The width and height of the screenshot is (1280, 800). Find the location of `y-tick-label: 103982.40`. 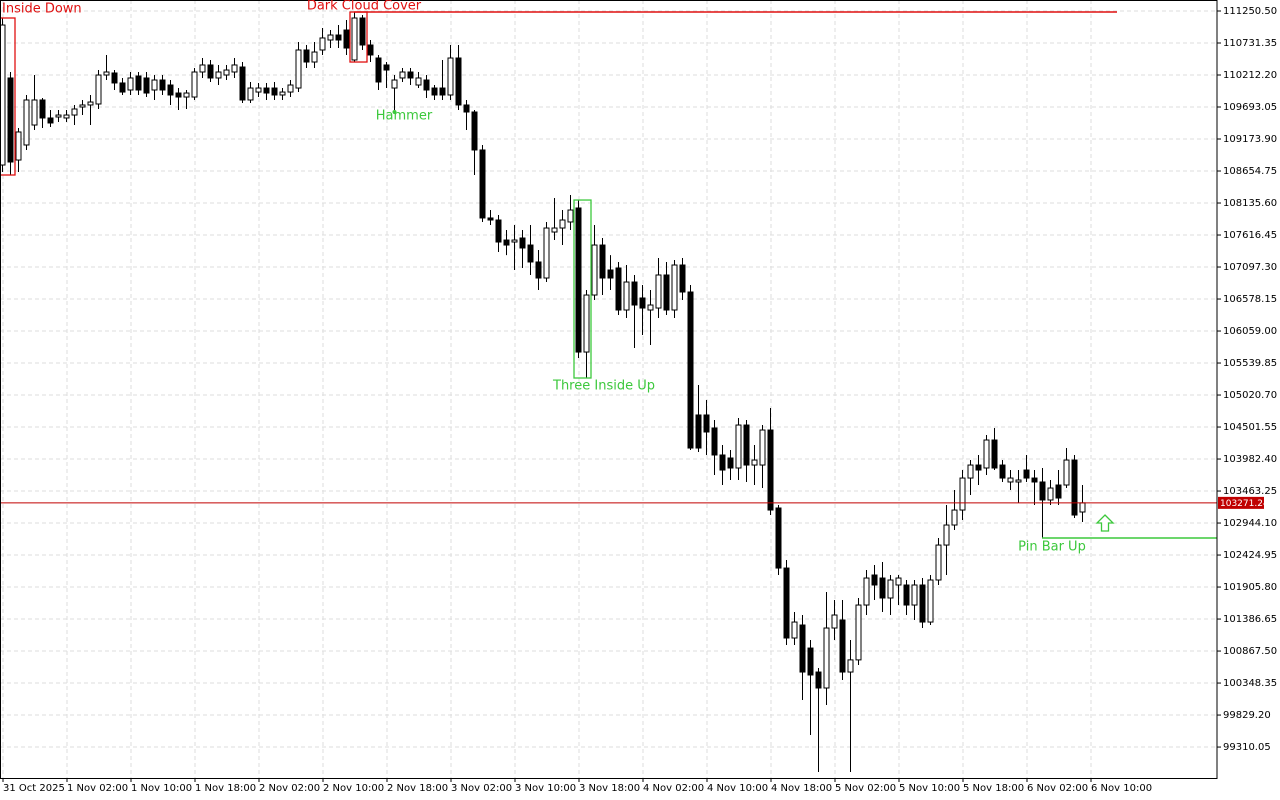

y-tick-label: 103982.40 is located at coordinates (1250, 459).